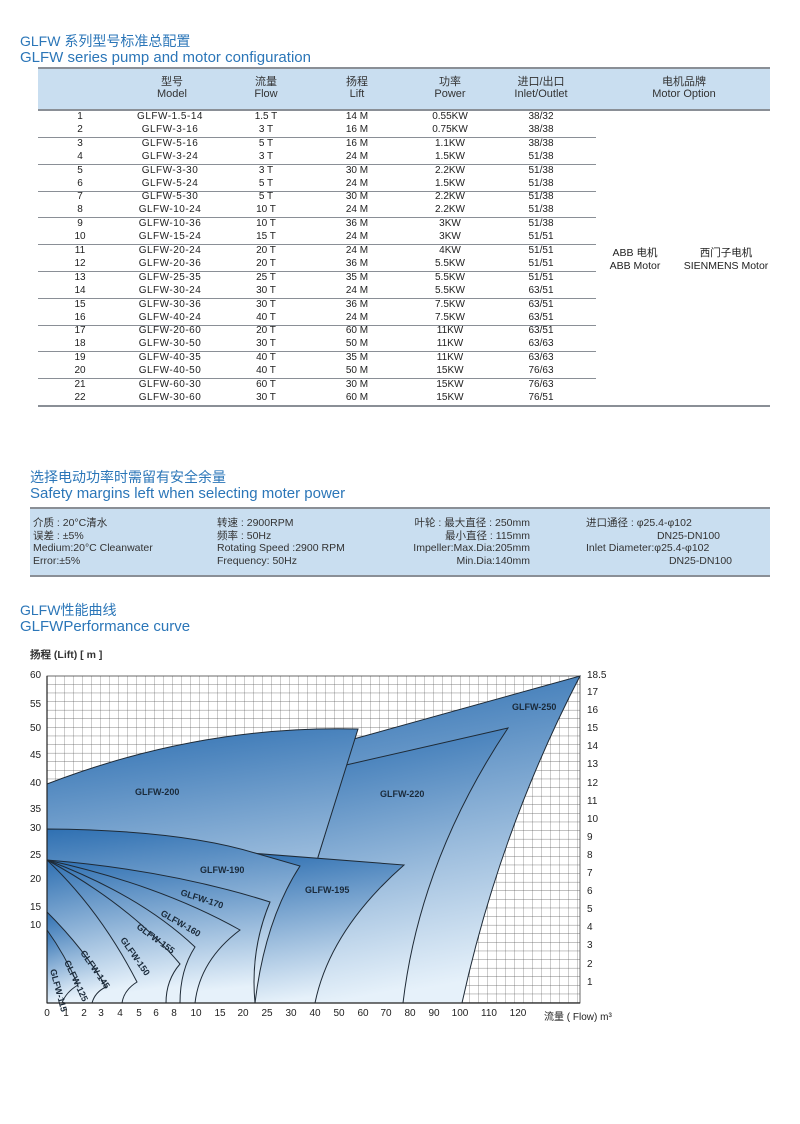 The height and width of the screenshot is (1124, 800). What do you see at coordinates (36, 675) in the screenshot?
I see `y-tick-left: 60` at bounding box center [36, 675].